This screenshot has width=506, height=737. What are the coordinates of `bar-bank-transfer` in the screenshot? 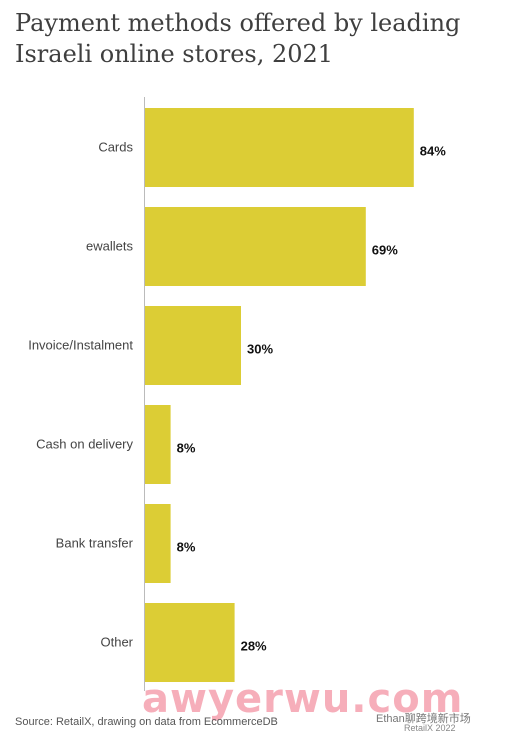 It's located at (158, 543).